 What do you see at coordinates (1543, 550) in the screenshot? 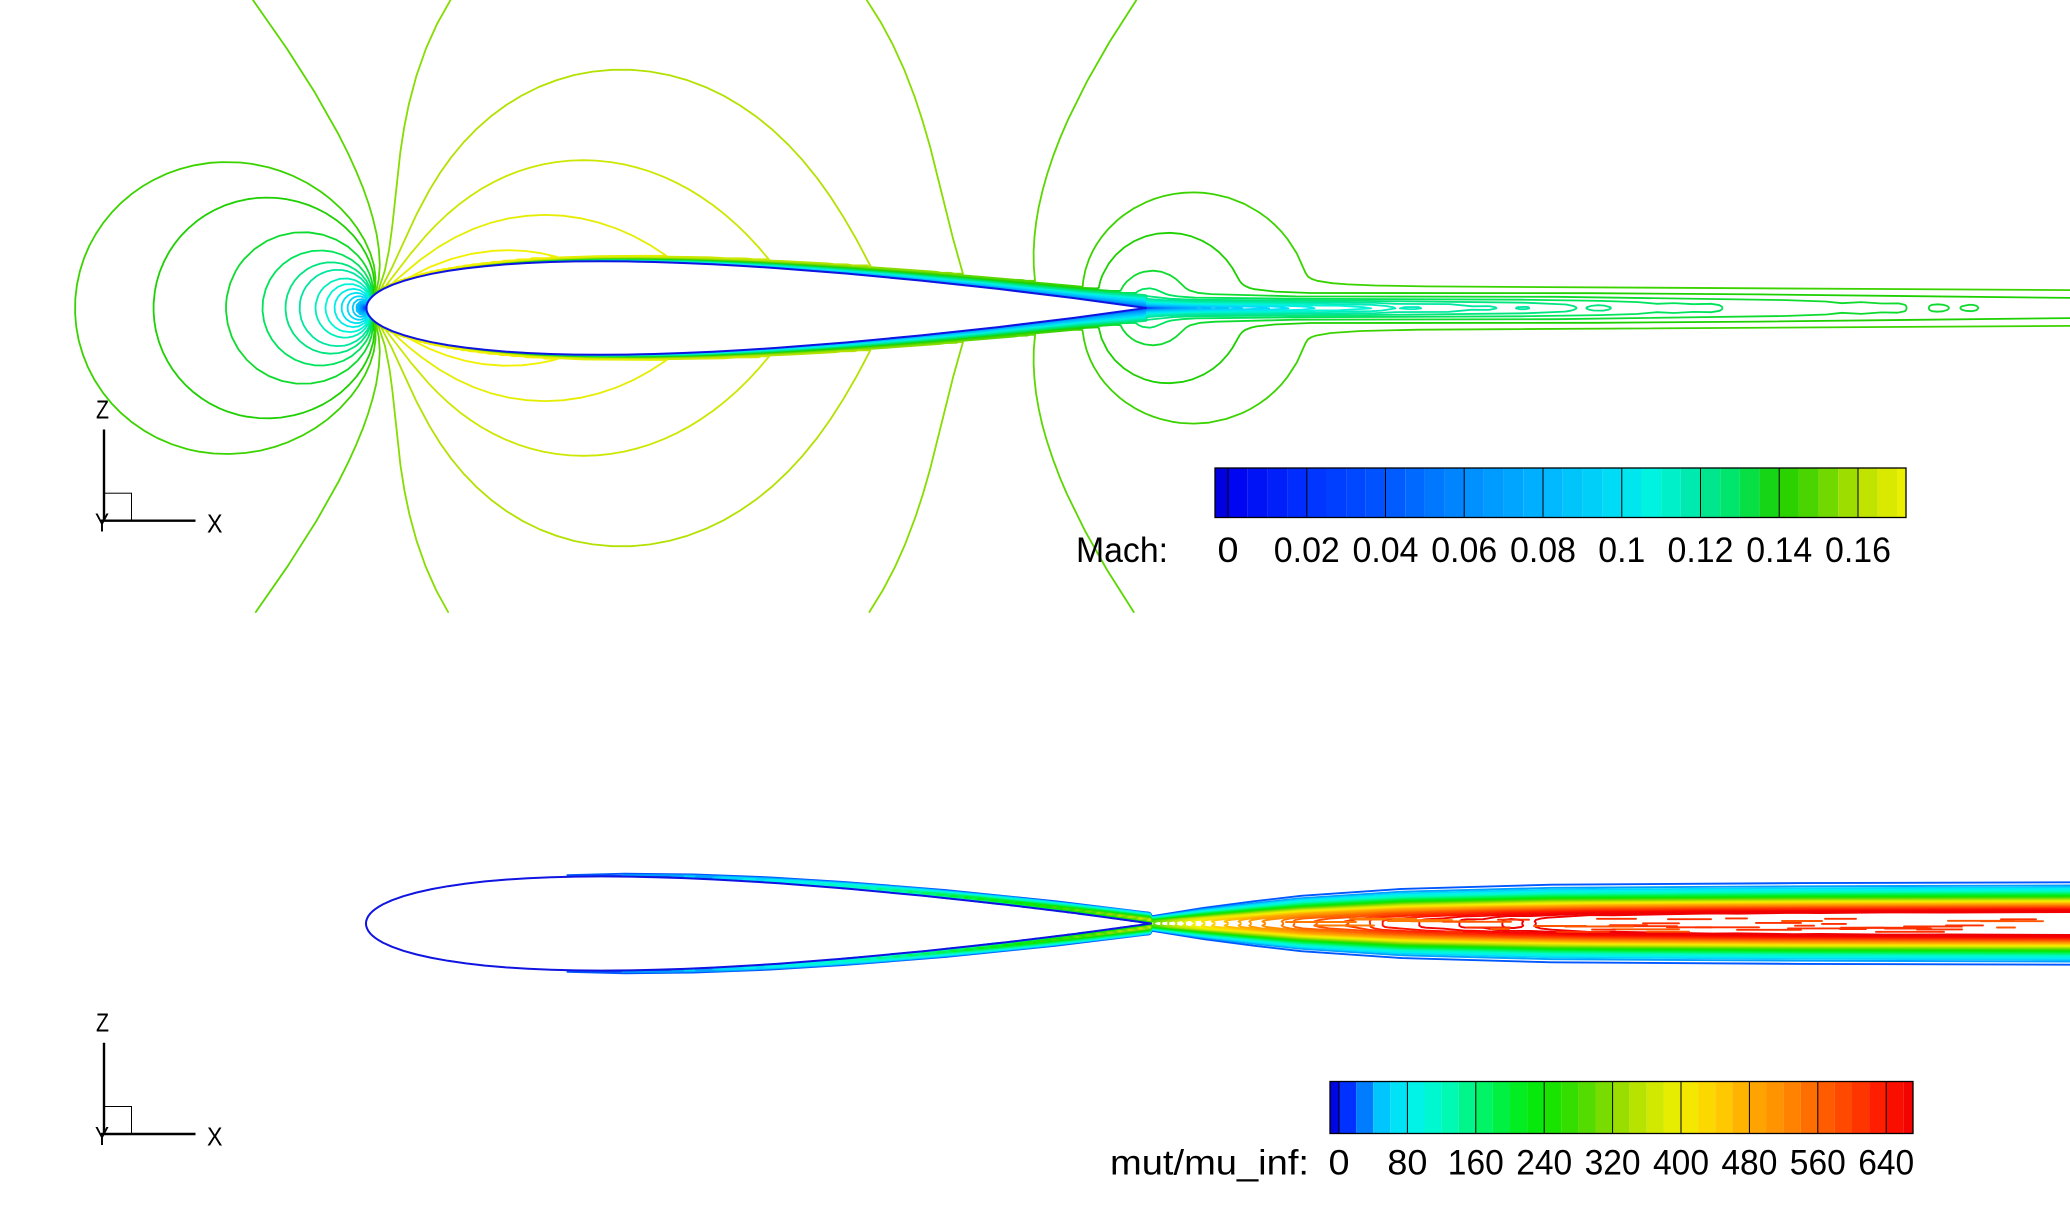
I see `svg-text: 0.08` at bounding box center [1543, 550].